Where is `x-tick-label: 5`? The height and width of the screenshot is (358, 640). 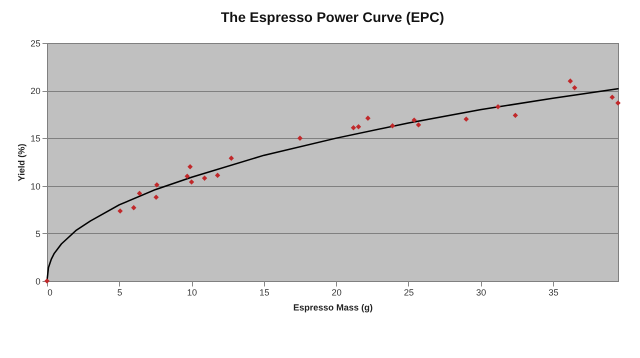 x-tick-label: 5 is located at coordinates (119, 293).